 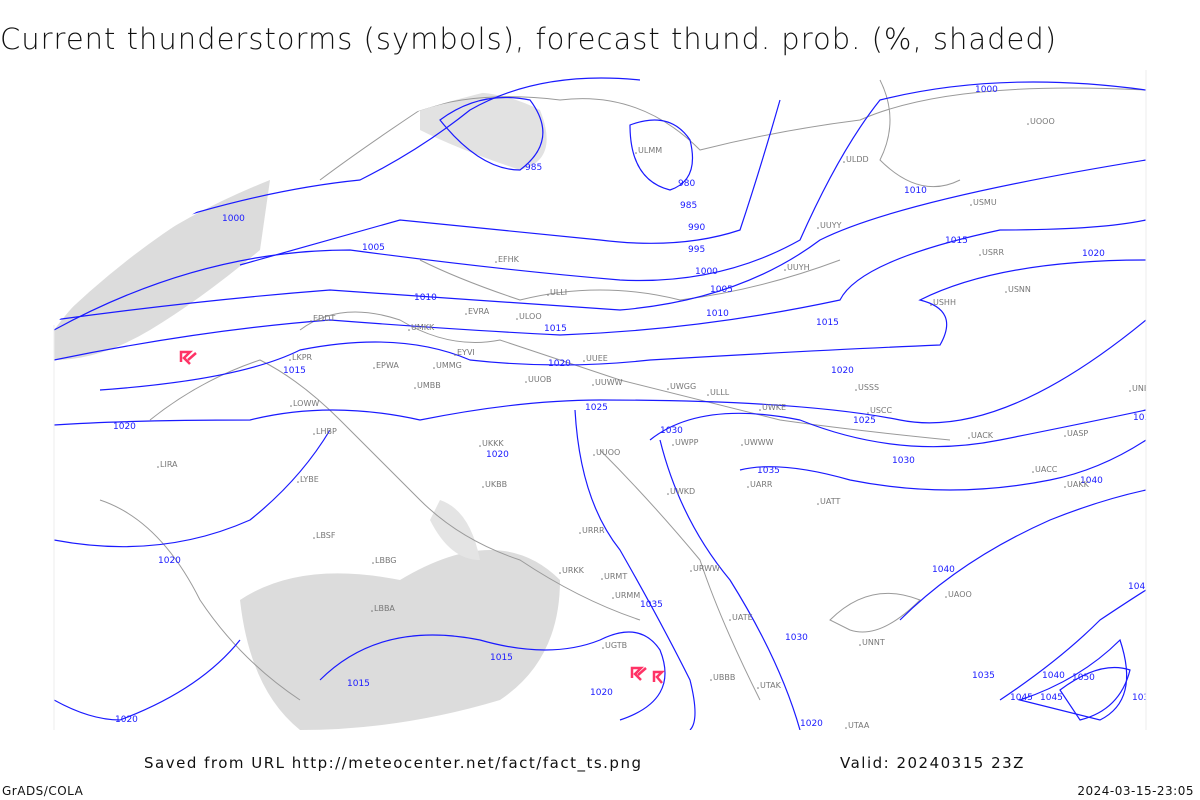 What do you see at coordinates (1019, 289) in the screenshot?
I see `station-label: USNN` at bounding box center [1019, 289].